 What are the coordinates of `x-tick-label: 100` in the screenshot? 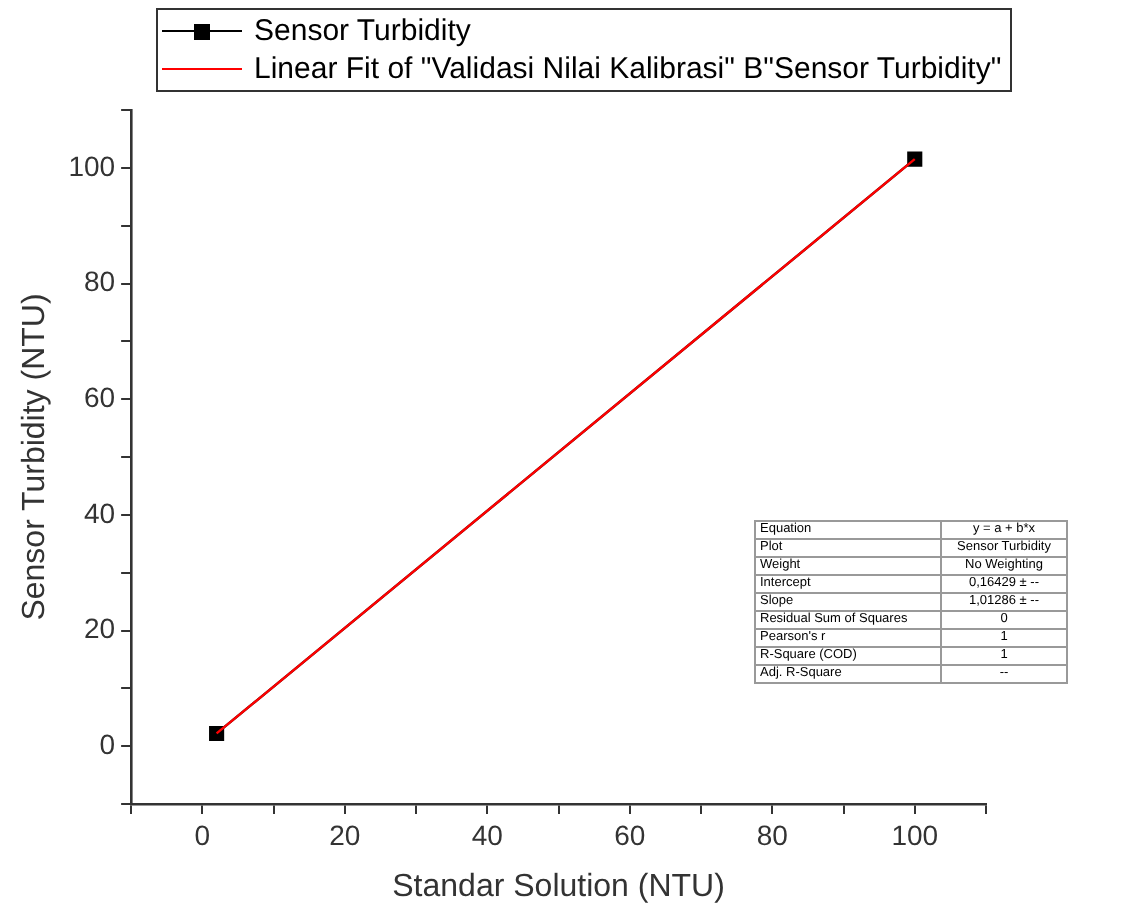 It's located at (915, 834).